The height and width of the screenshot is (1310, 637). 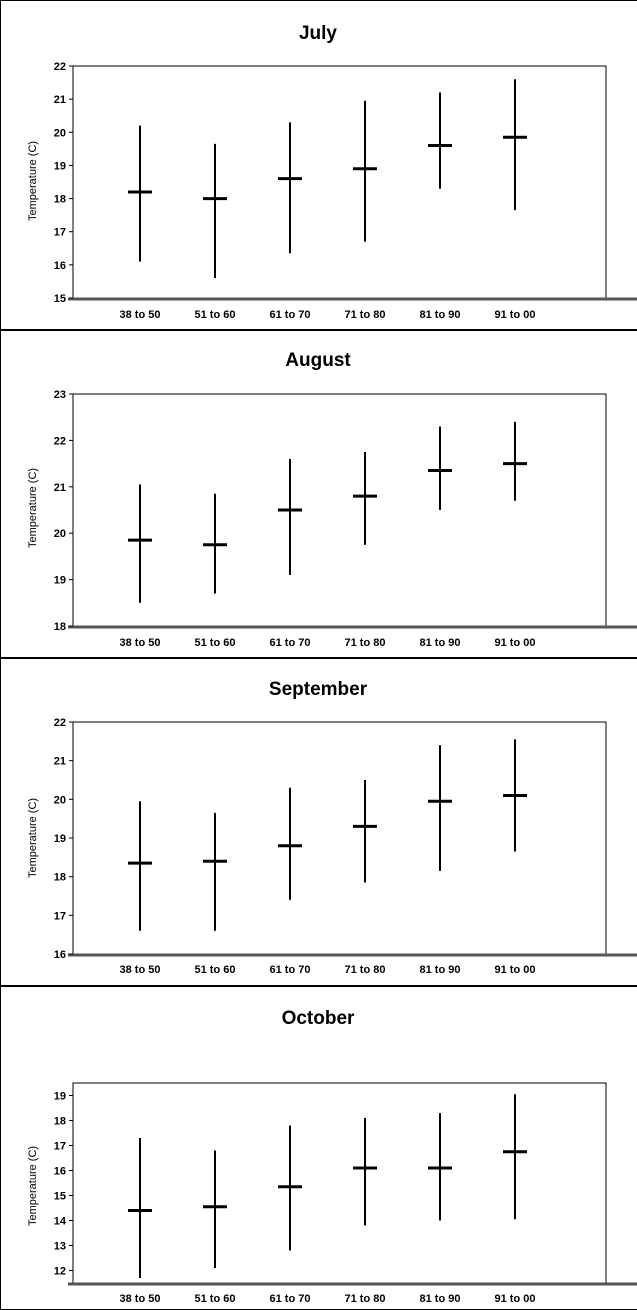 What do you see at coordinates (318, 689) in the screenshot?
I see `chart-title: September` at bounding box center [318, 689].